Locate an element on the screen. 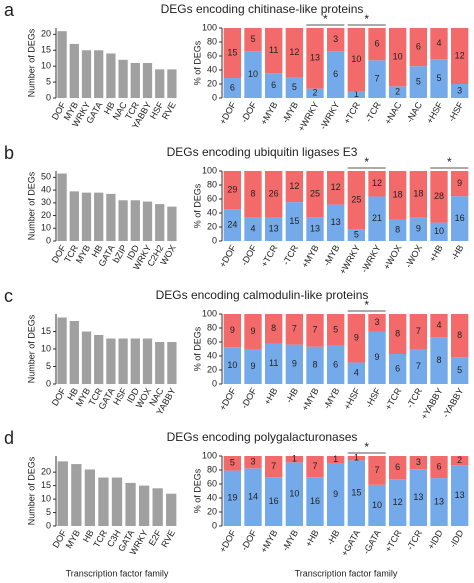  segment-label: 19 is located at coordinates (232, 498).